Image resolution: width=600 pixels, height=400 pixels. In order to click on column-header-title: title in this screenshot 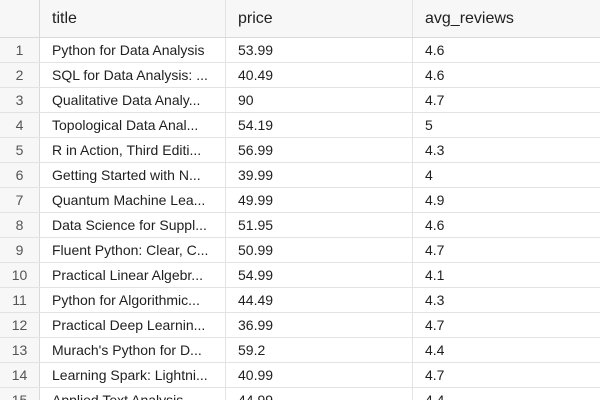, I will do `click(133, 18)`.